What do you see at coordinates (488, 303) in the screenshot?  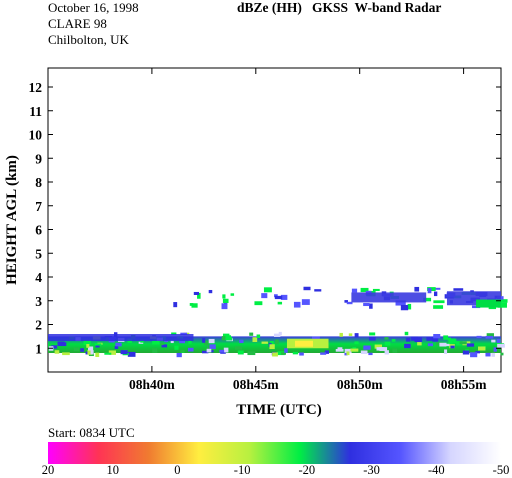 I see `echo-mid-layer-core` at bounding box center [488, 303].